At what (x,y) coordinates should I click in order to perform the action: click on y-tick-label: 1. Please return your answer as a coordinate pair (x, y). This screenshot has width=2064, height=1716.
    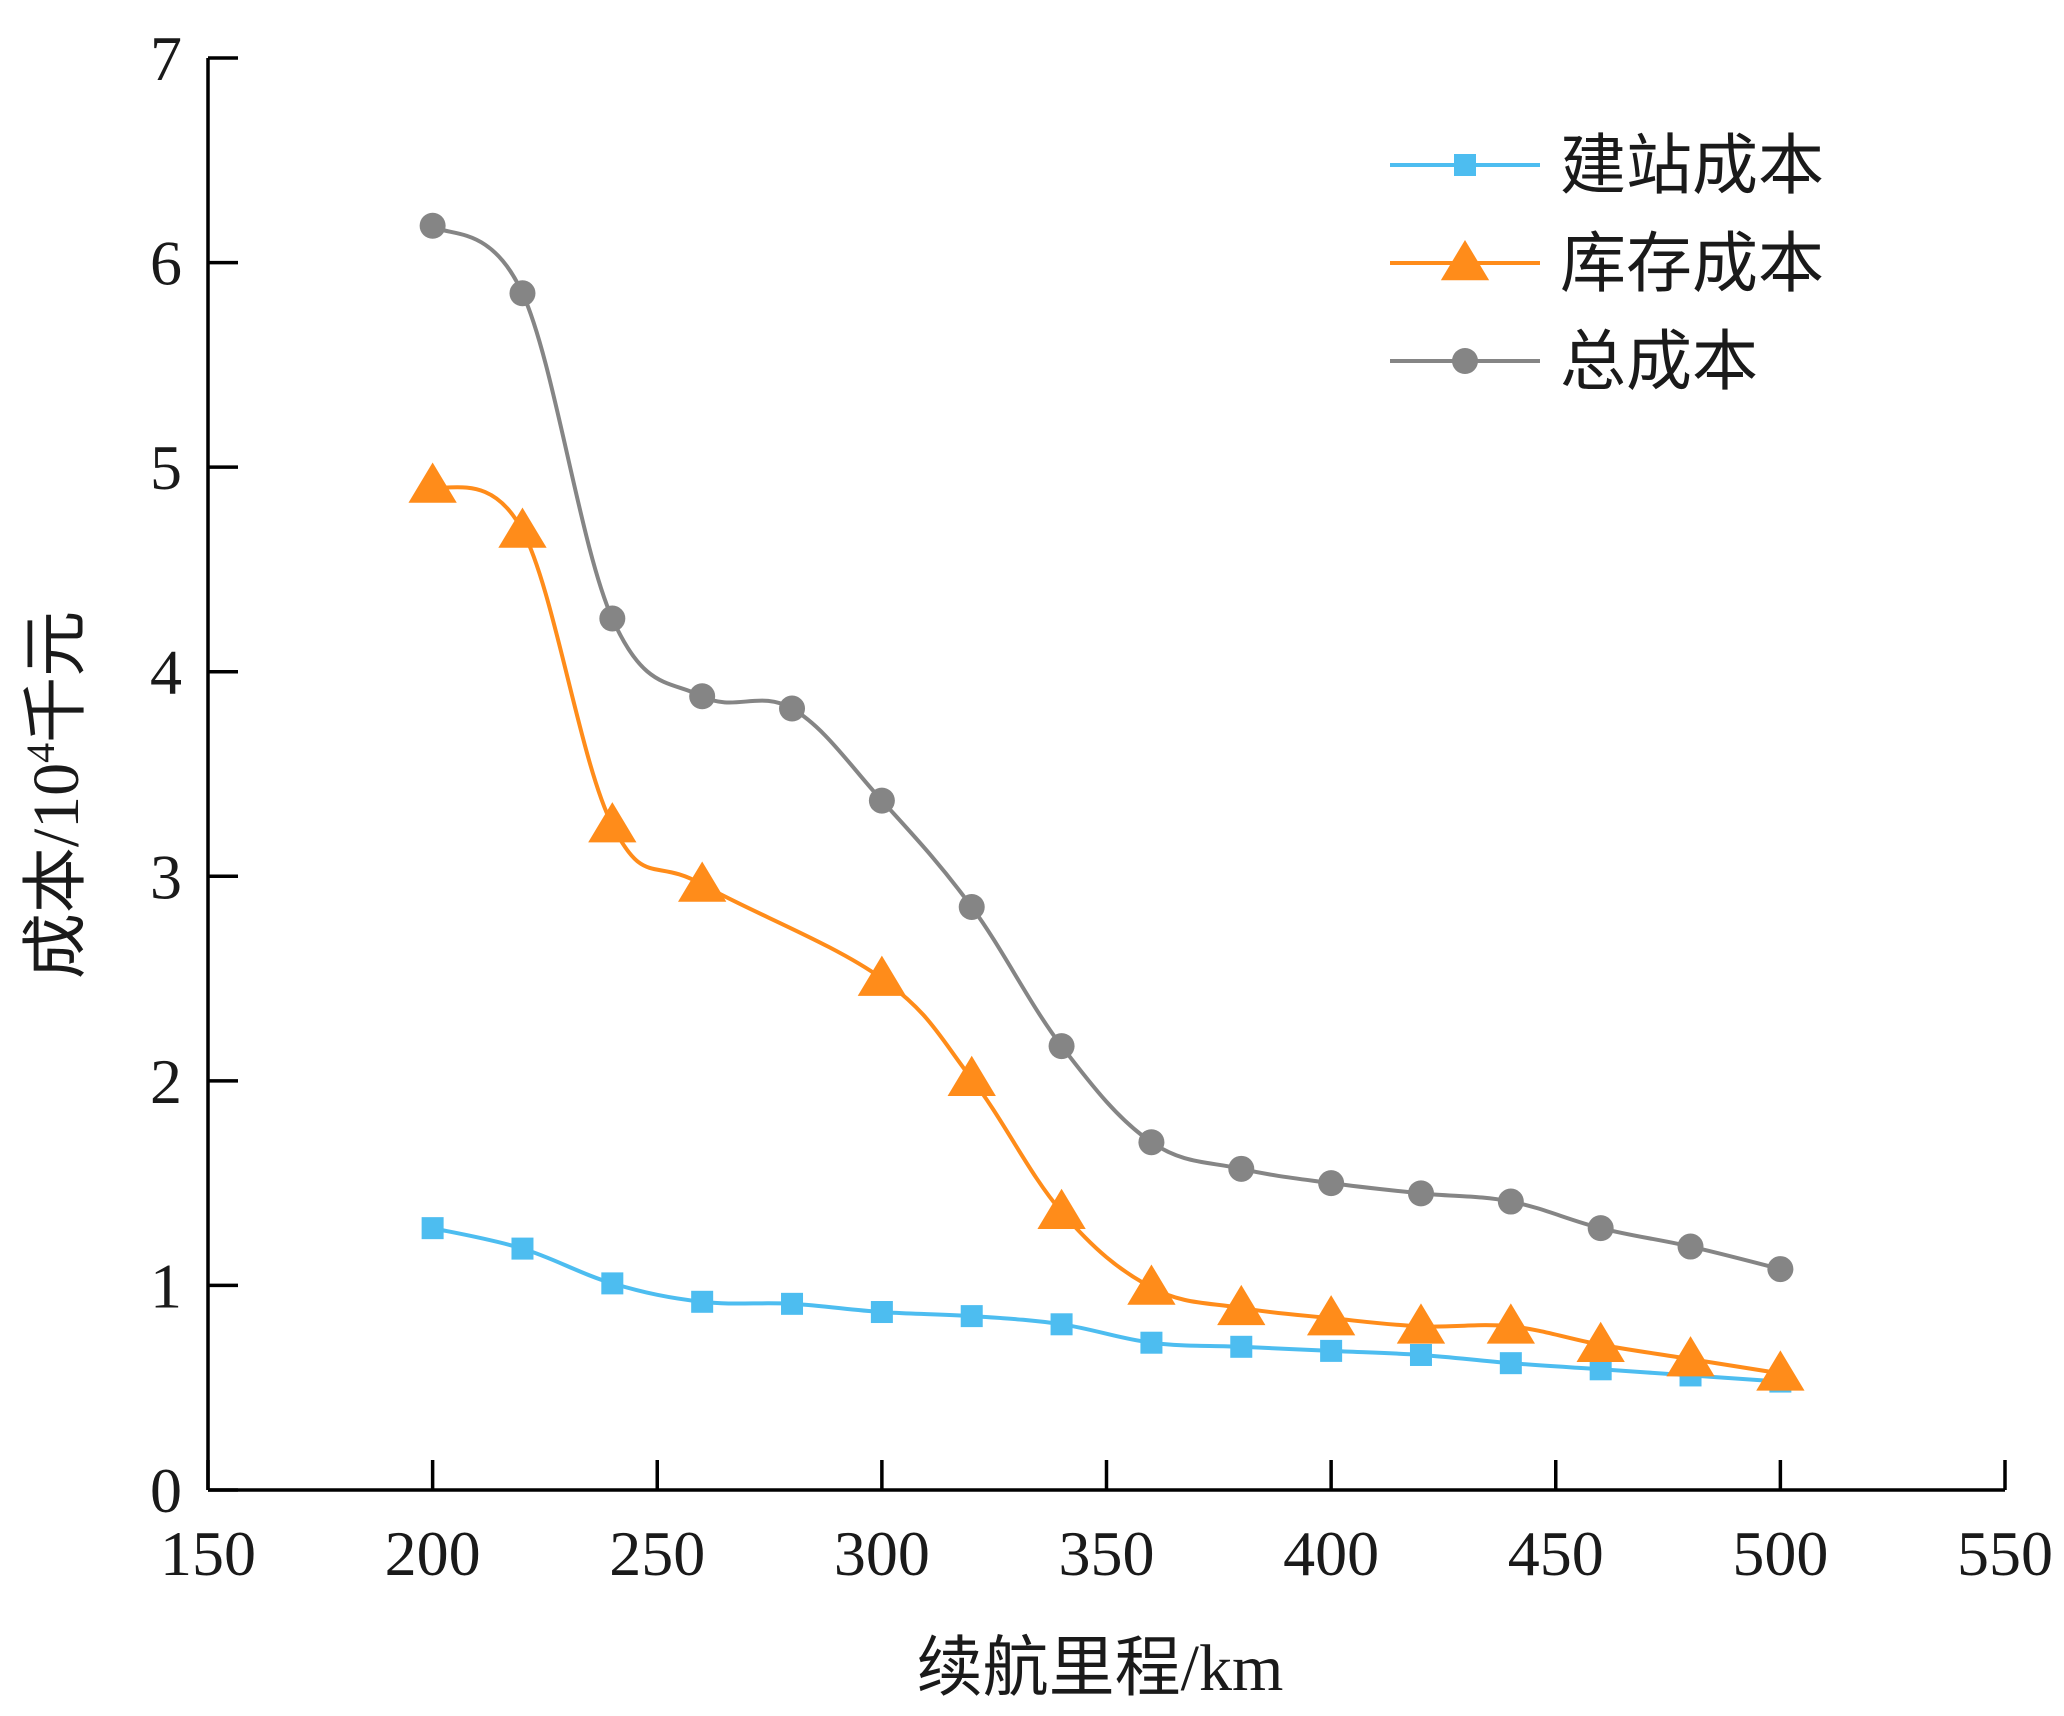
    Looking at the image, I should click on (166, 1285).